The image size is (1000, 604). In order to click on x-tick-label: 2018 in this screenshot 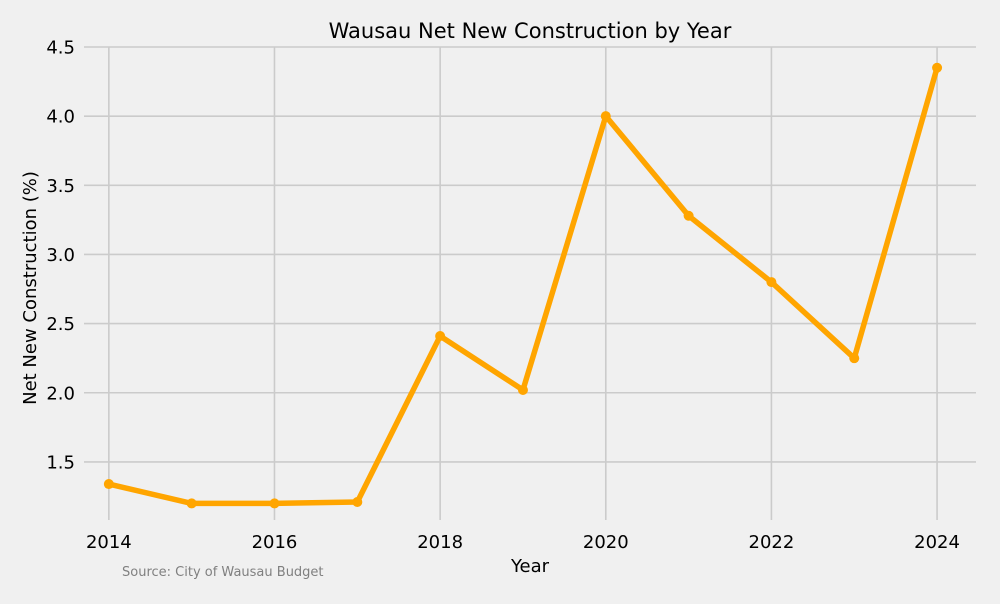, I will do `click(440, 542)`.